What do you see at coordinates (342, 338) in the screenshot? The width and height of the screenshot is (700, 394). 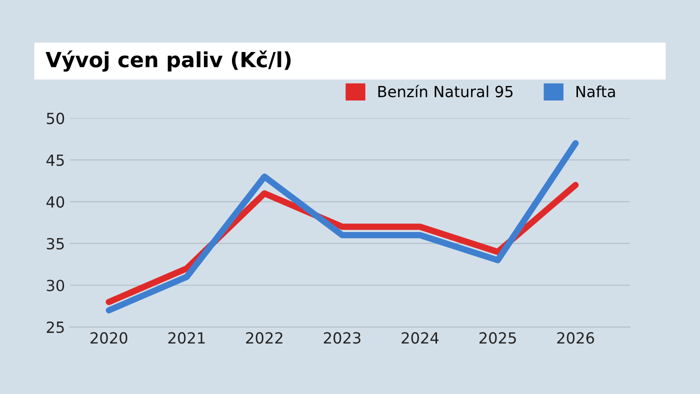 I see `x-tick-label: 2023` at bounding box center [342, 338].